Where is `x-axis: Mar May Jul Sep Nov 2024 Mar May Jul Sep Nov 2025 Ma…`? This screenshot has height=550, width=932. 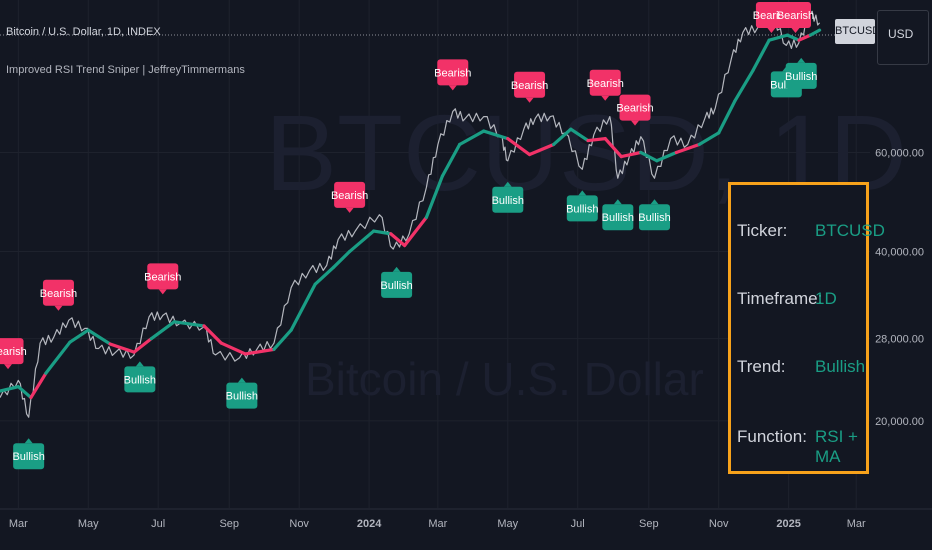 x-axis: Mar May Jul Sep Nov 2024 Mar May Jul Sep Nov 2025 Ma… is located at coordinates (437, 524).